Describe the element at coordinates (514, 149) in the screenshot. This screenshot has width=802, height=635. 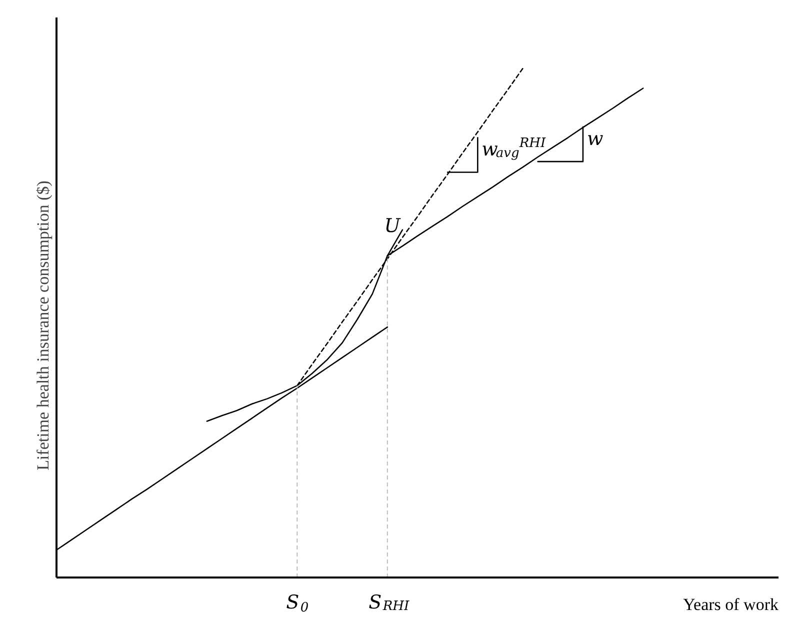
I see `series-label: wavgRHI` at that location.